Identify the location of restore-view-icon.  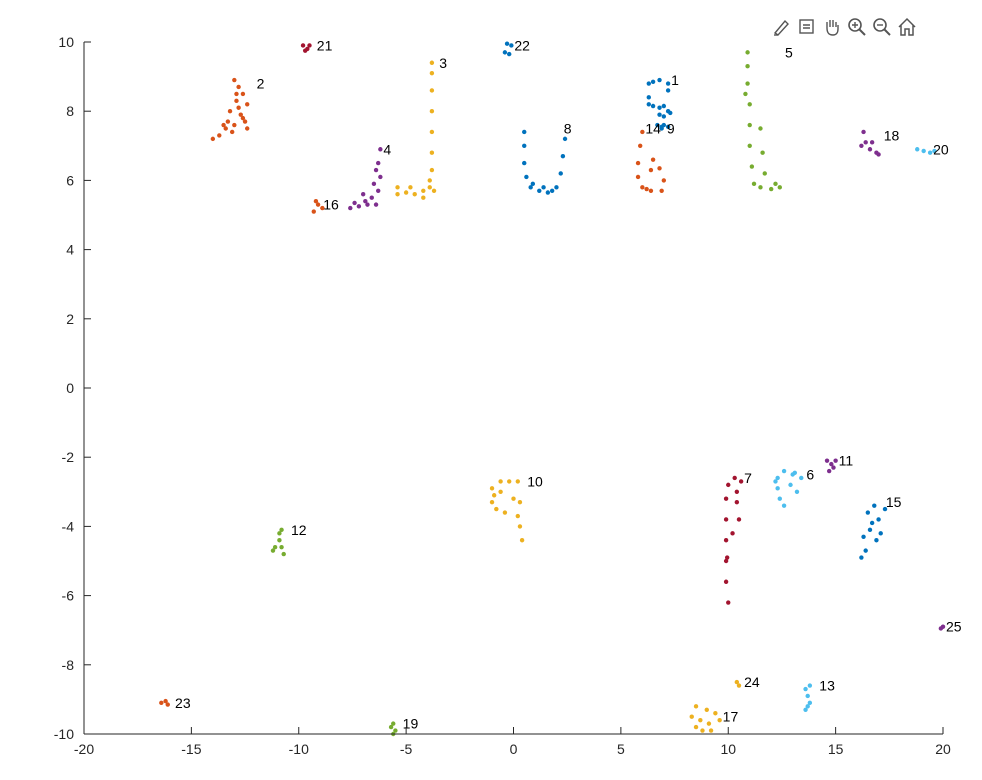
(907, 27).